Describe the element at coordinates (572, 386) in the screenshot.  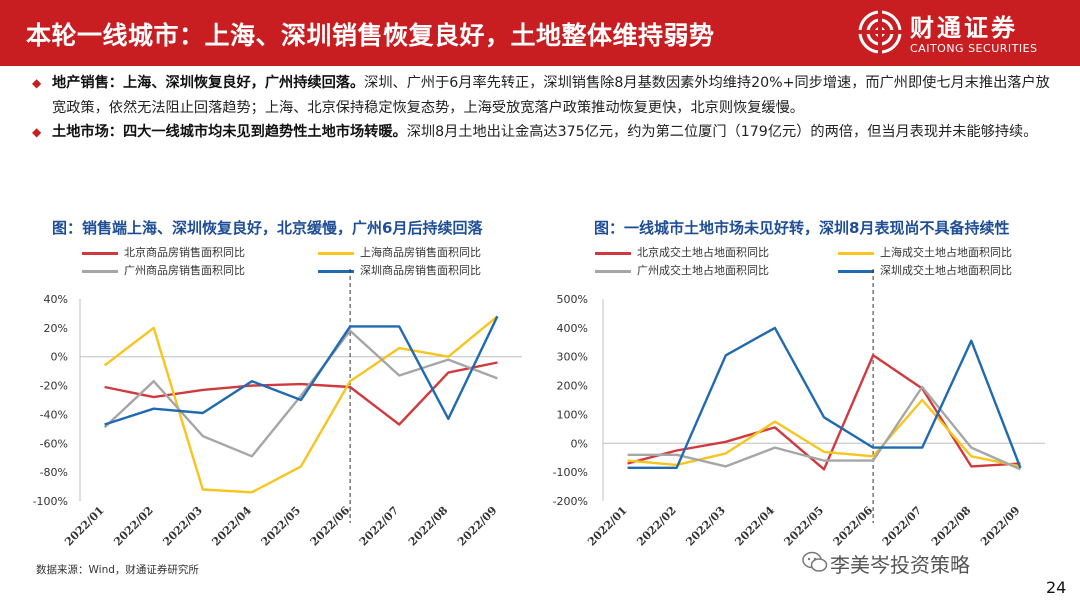
I see `right-y-tick-label: 200%` at that location.